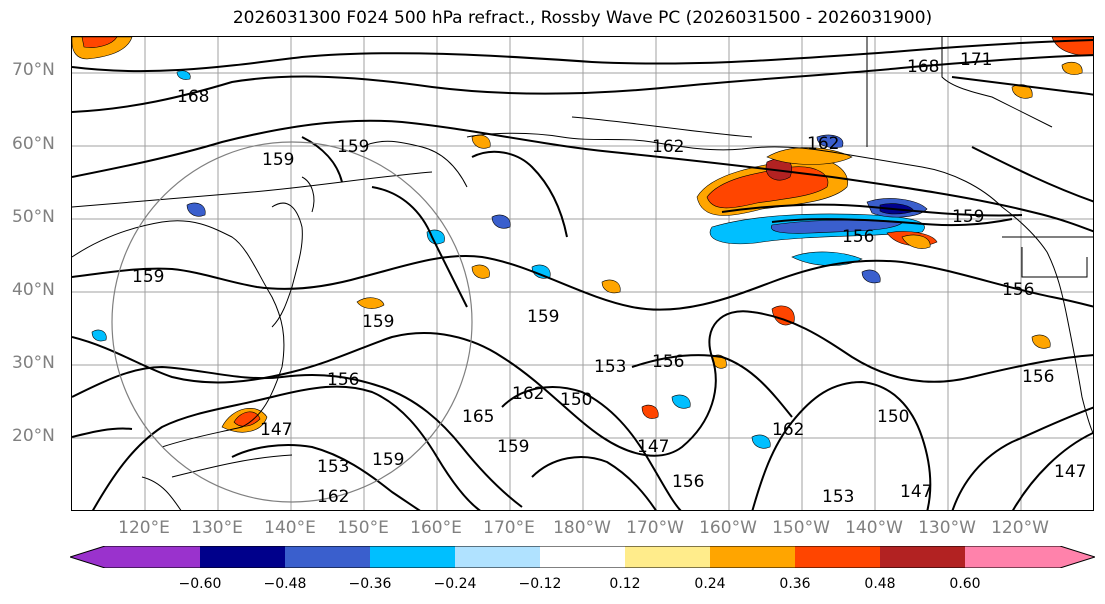  What do you see at coordinates (947, 528) in the screenshot?
I see `lon-label: 130°W` at bounding box center [947, 528].